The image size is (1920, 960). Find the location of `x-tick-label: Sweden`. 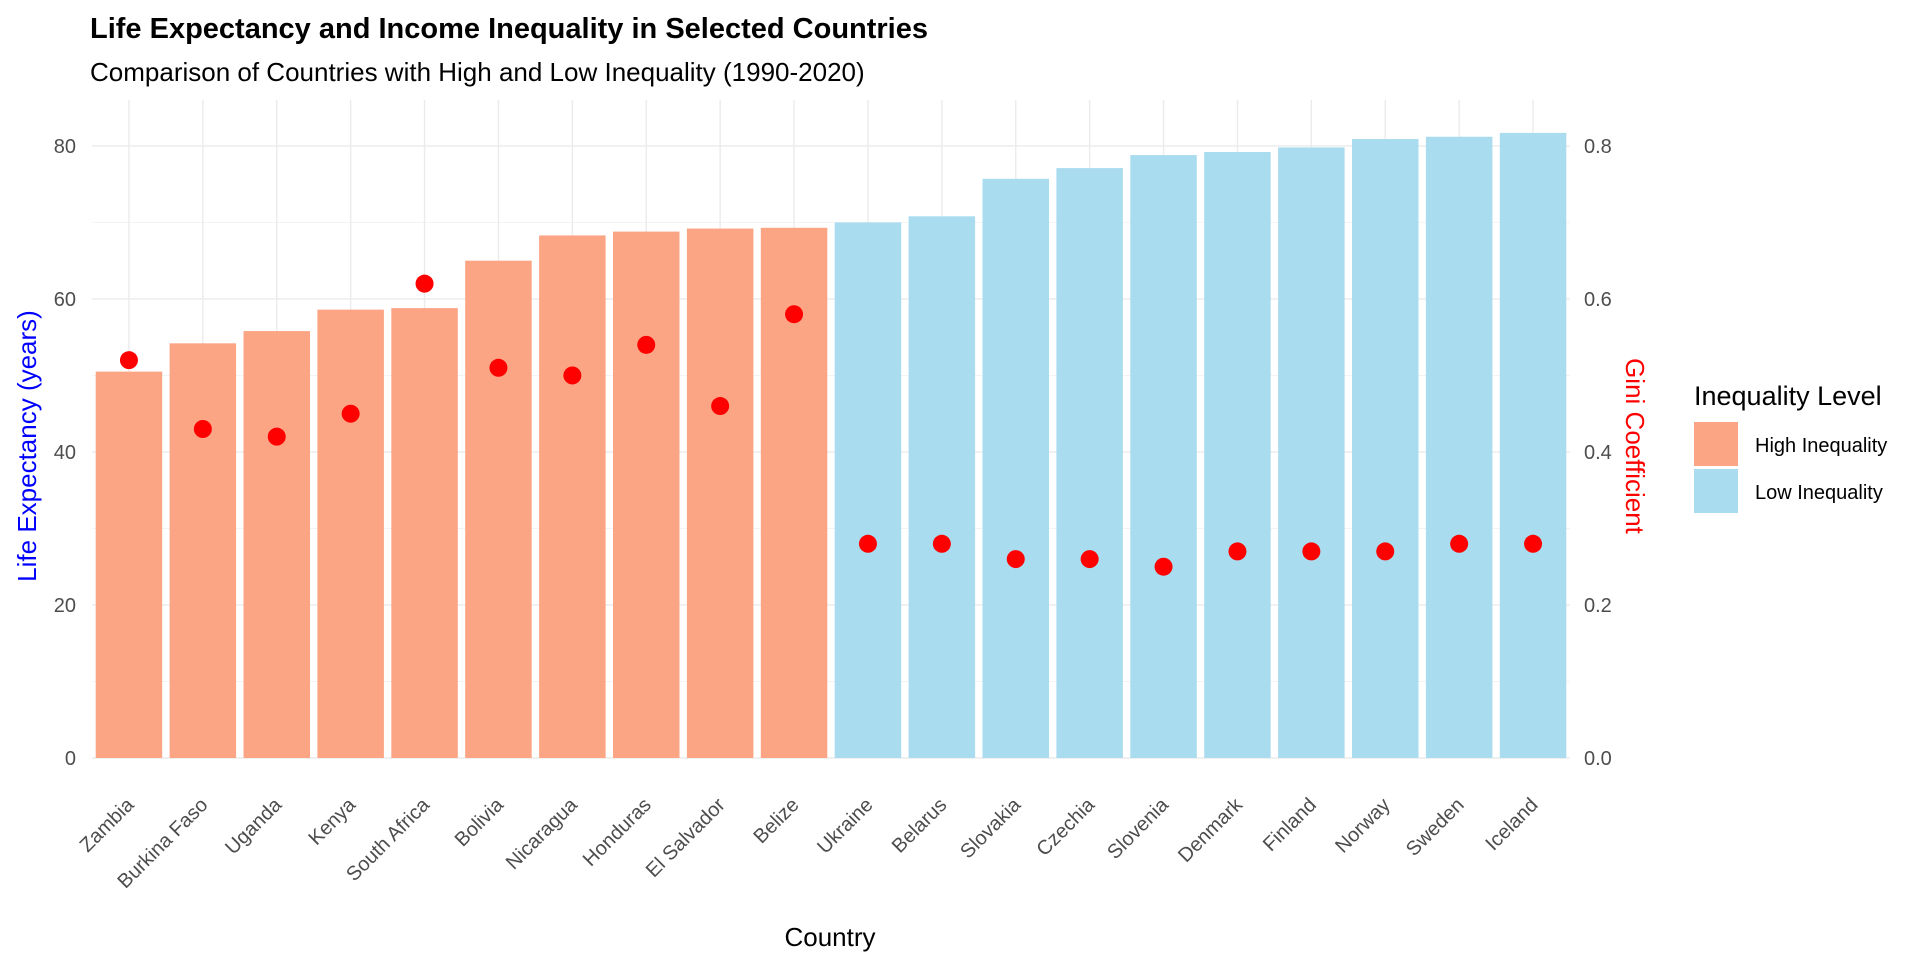

x-tick-label: Sweden is located at coordinates (1435, 827).